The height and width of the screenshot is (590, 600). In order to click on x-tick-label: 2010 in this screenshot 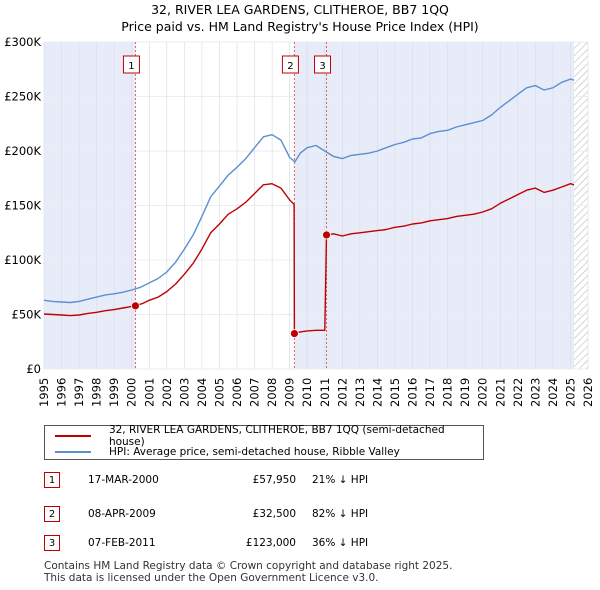, I will do `click(307, 392)`.